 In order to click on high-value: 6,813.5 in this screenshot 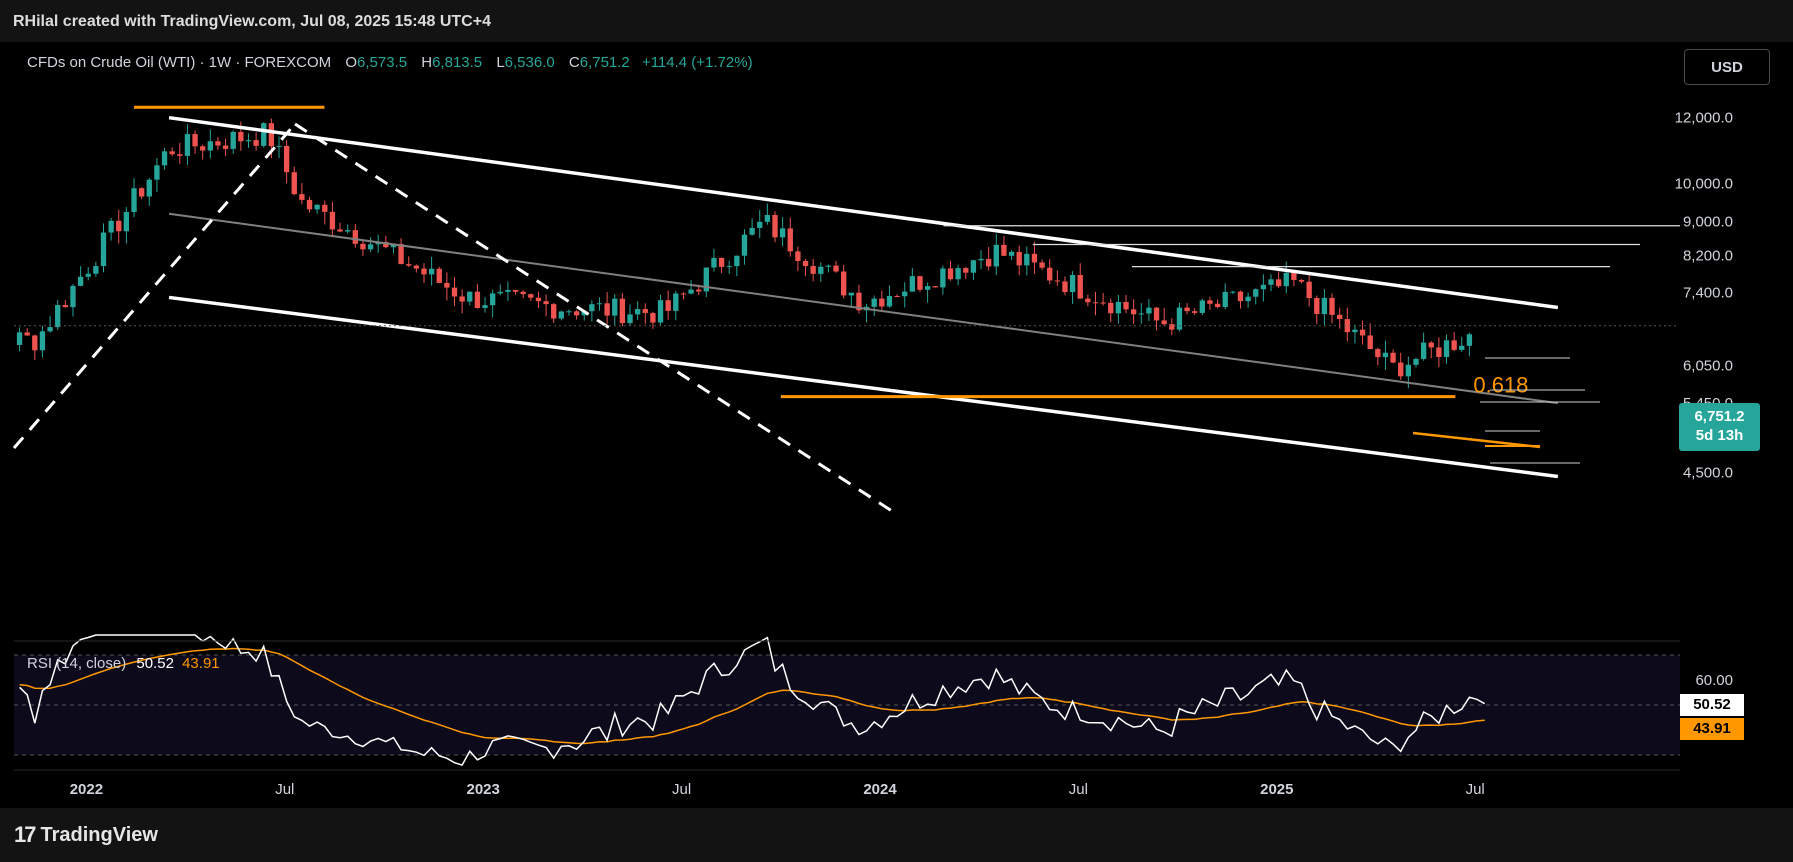, I will do `click(457, 62)`.